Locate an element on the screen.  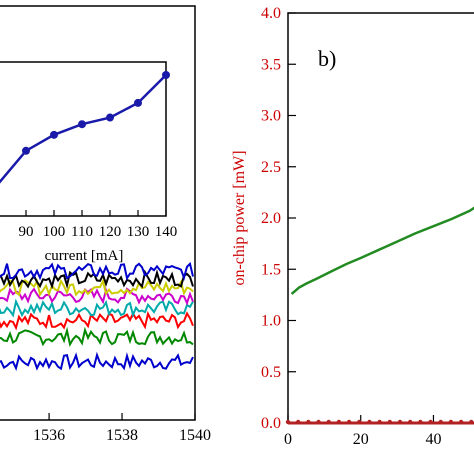
inset-frame is located at coordinates (83, 139).